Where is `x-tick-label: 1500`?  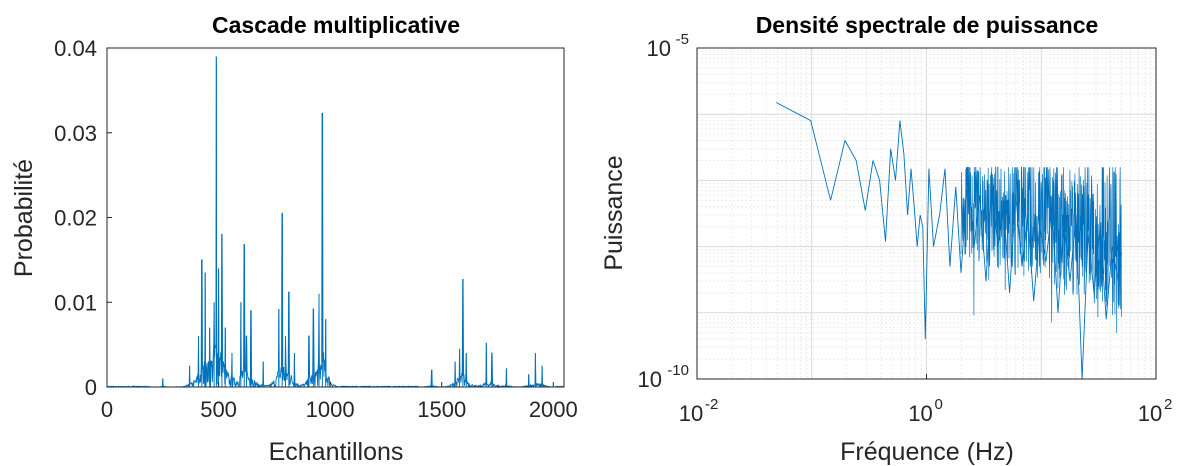 x-tick-label: 1500 is located at coordinates (441, 409).